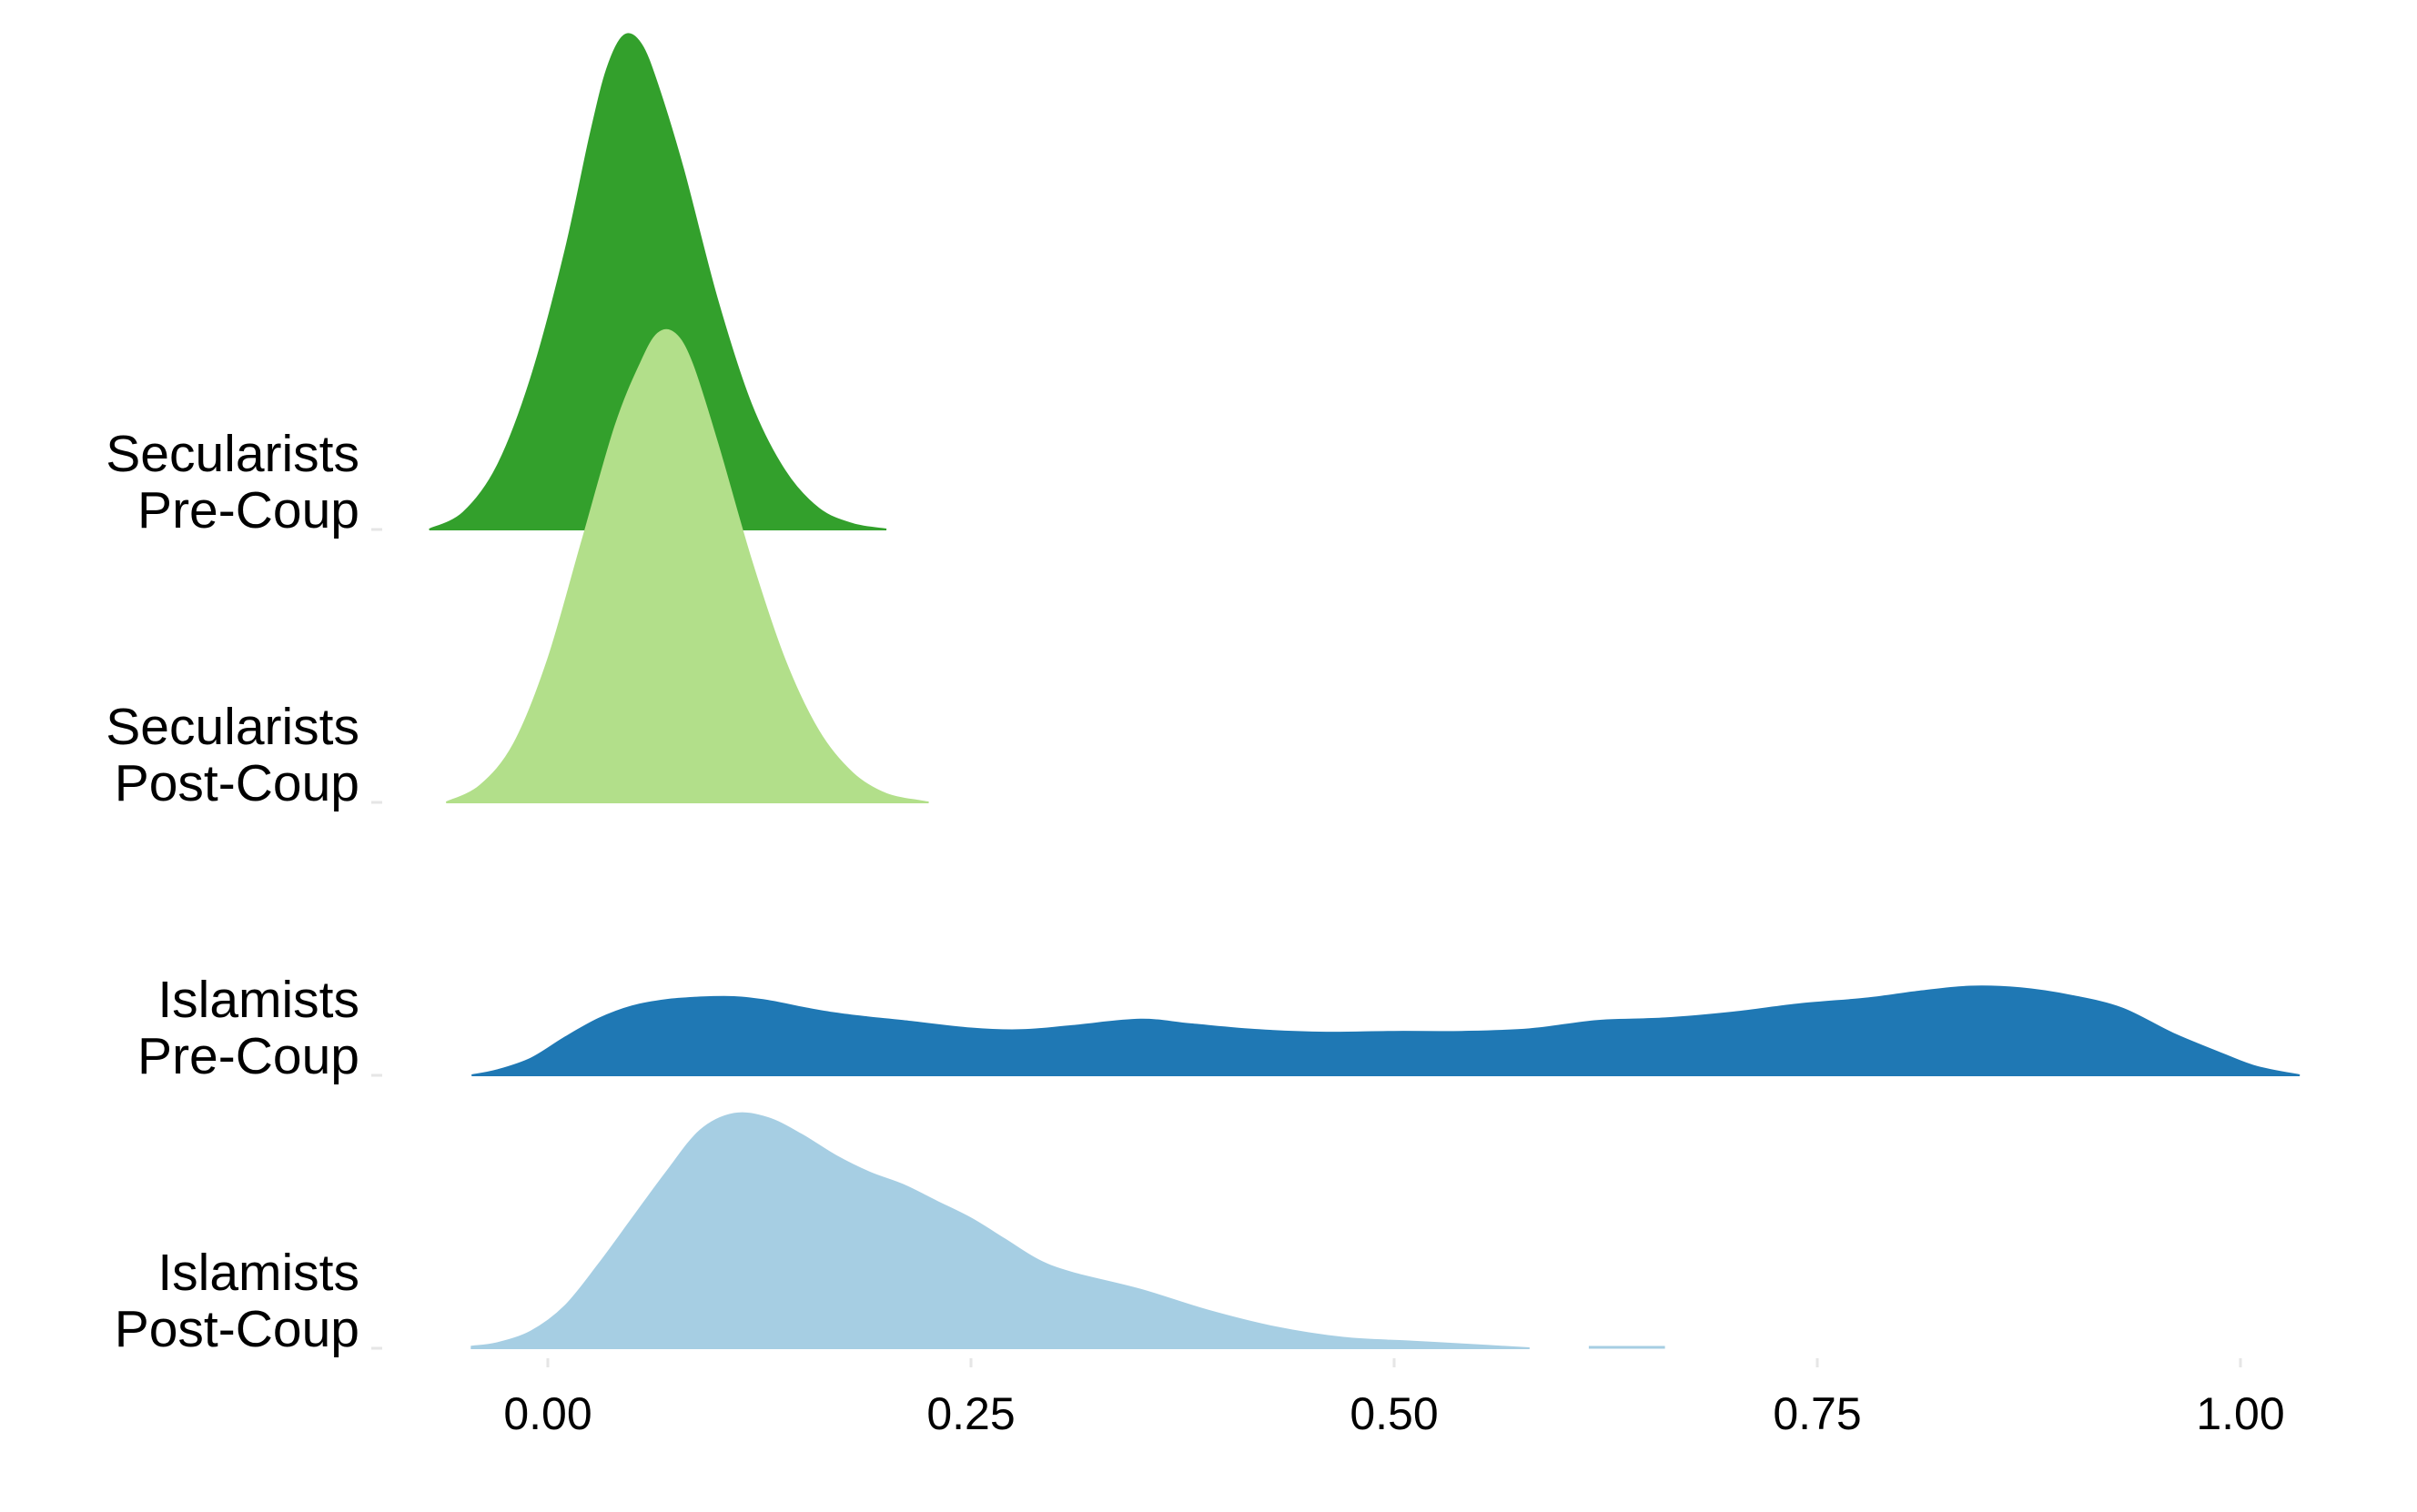 The image size is (2417, 1512). Describe the element at coordinates (1386, 1030) in the screenshot. I see `islamists-pre-coup-ridge` at that location.